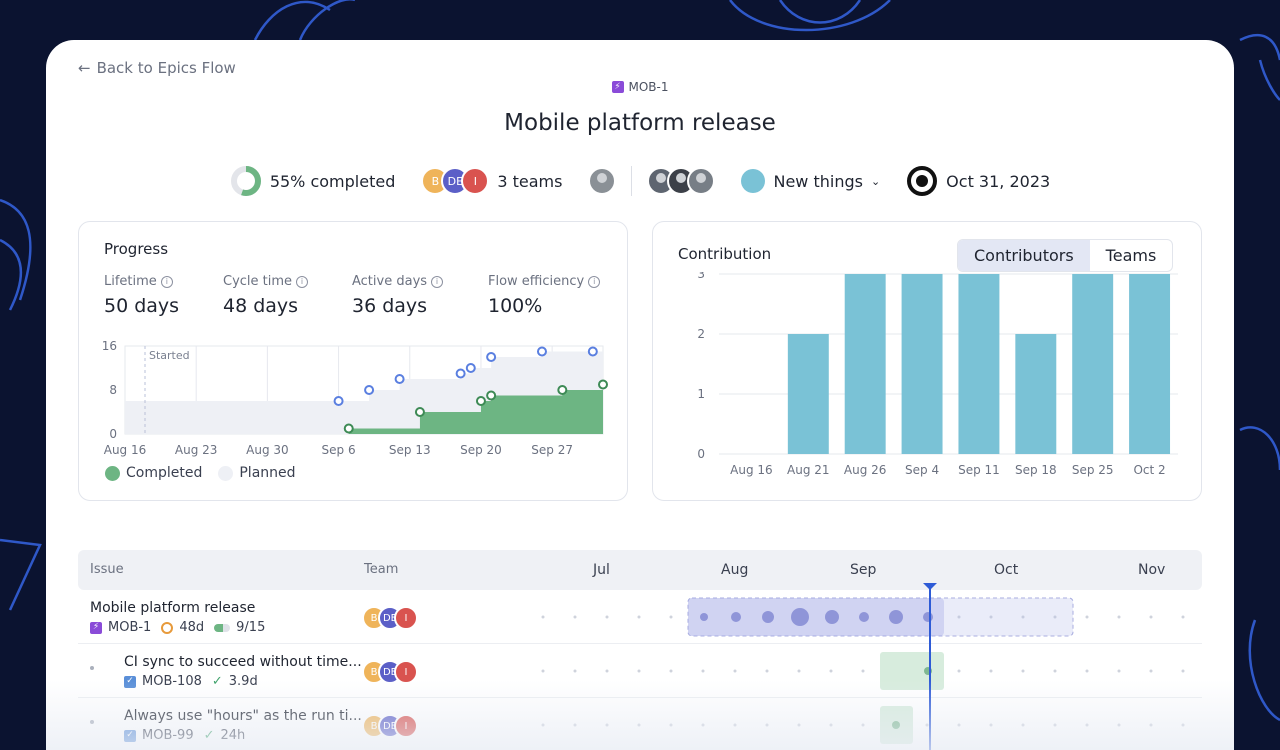  Describe the element at coordinates (1149, 470) in the screenshot. I see `x-tick-label: Oct 2` at that location.